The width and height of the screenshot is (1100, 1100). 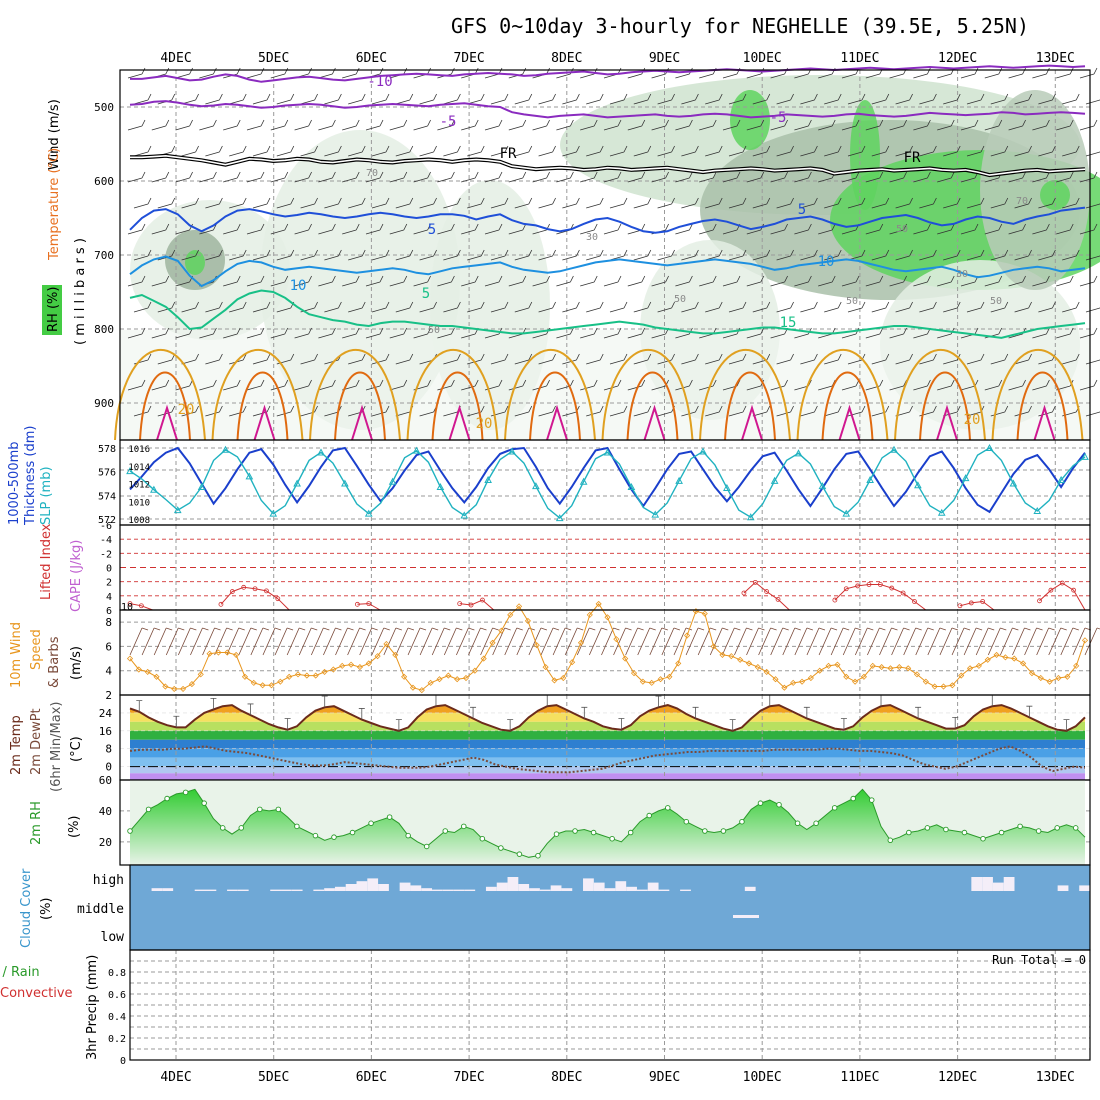 What do you see at coordinates (104, 403) in the screenshot?
I see `pressure-tick: 900` at bounding box center [104, 403].